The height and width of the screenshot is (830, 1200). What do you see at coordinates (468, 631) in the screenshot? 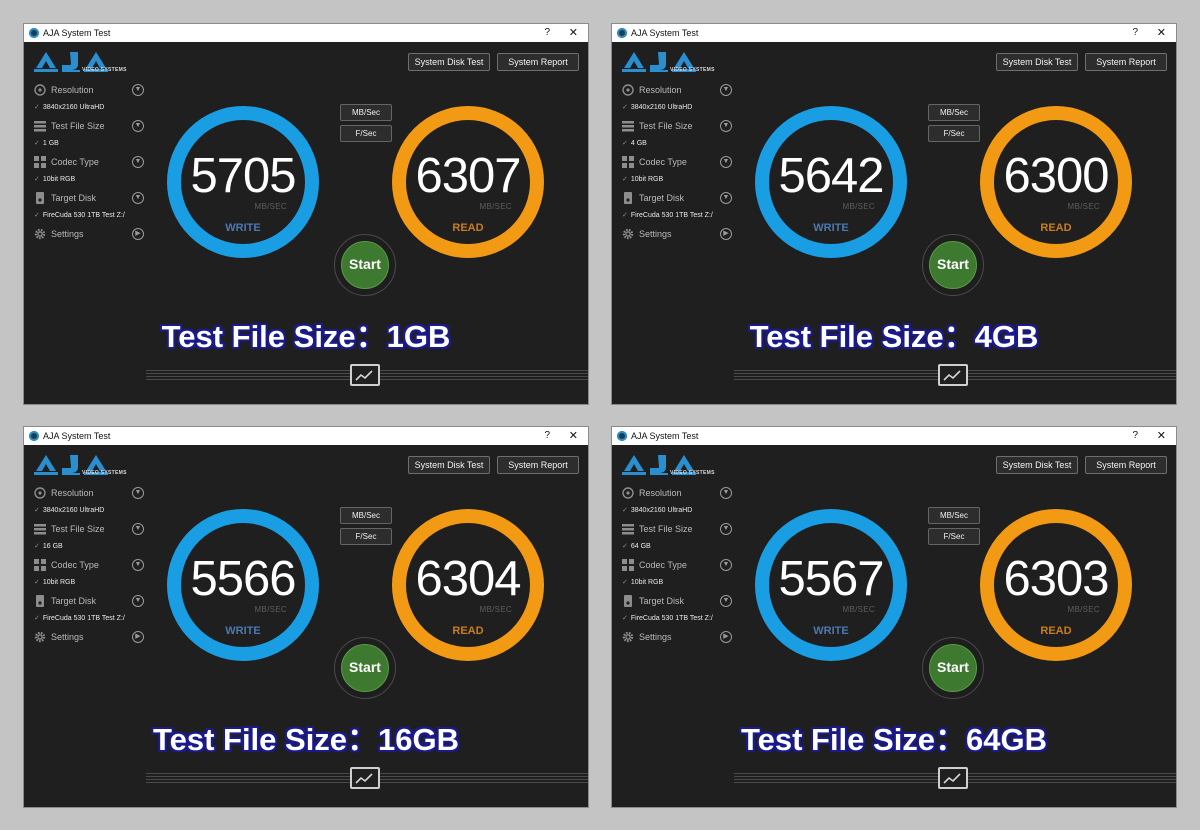
I see `read-label: READ` at bounding box center [468, 631].